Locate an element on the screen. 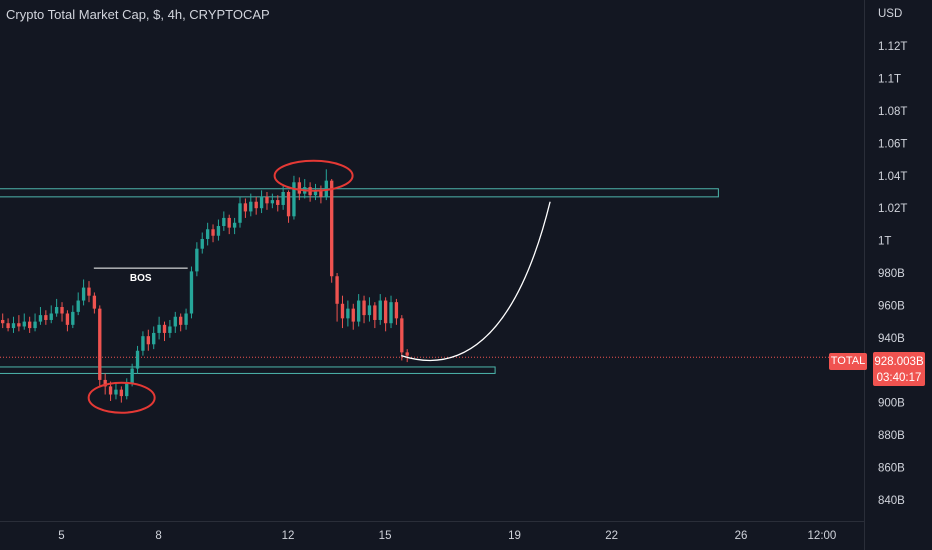  support-zone is located at coordinates (248, 370).